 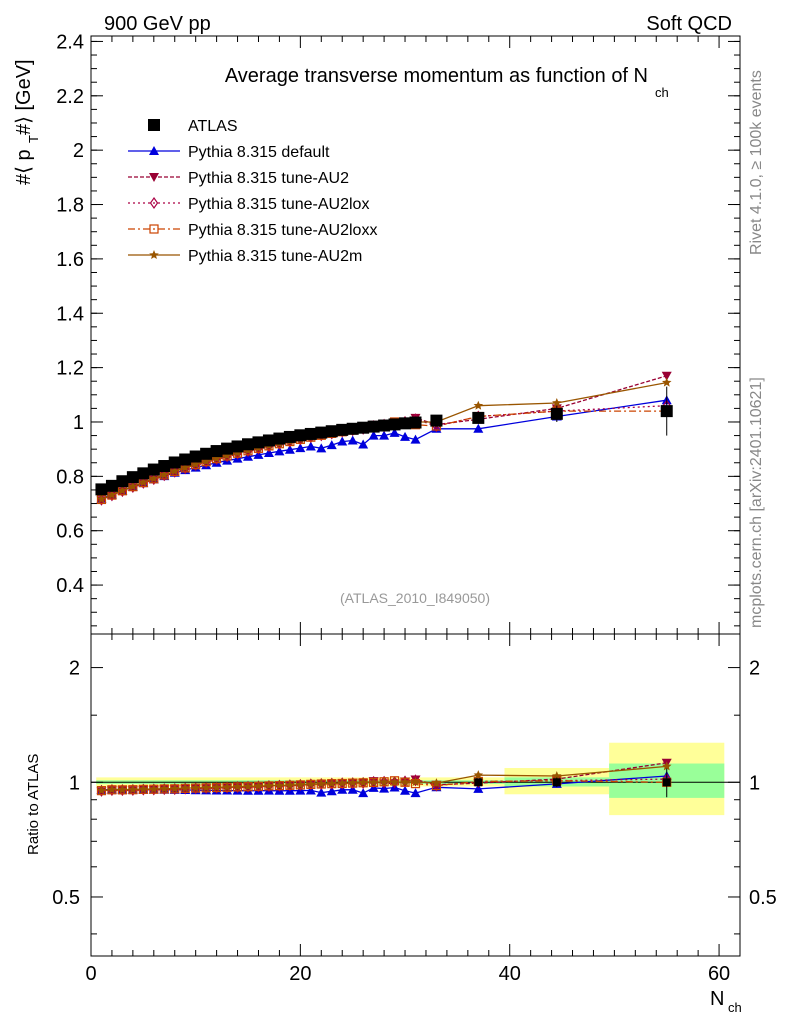 What do you see at coordinates (157, 24) in the screenshot?
I see `header-left-label: 900 GeV pp` at bounding box center [157, 24].